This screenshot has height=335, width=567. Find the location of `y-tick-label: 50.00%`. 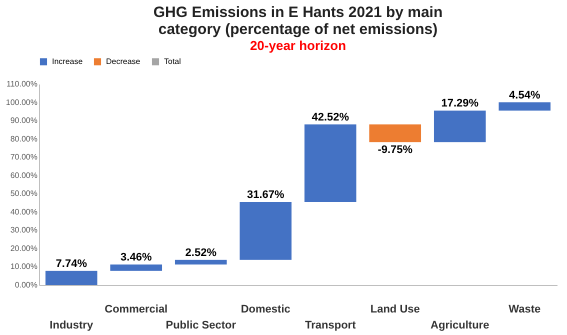

y-tick-label: 50.00% is located at coordinates (24, 193).